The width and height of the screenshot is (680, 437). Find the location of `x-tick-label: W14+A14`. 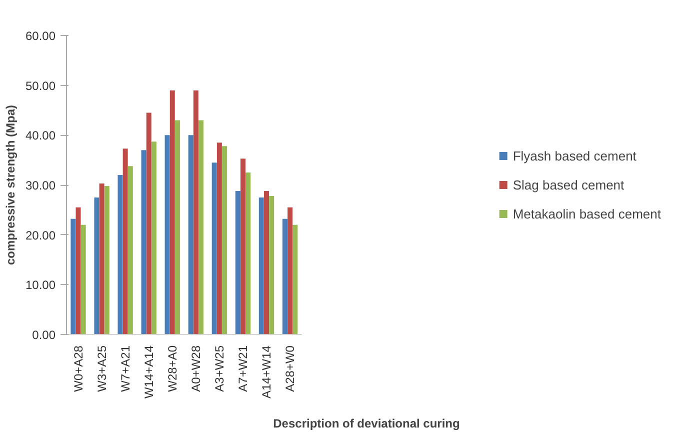

x-tick-label: W14+A14 is located at coordinates (149, 372).